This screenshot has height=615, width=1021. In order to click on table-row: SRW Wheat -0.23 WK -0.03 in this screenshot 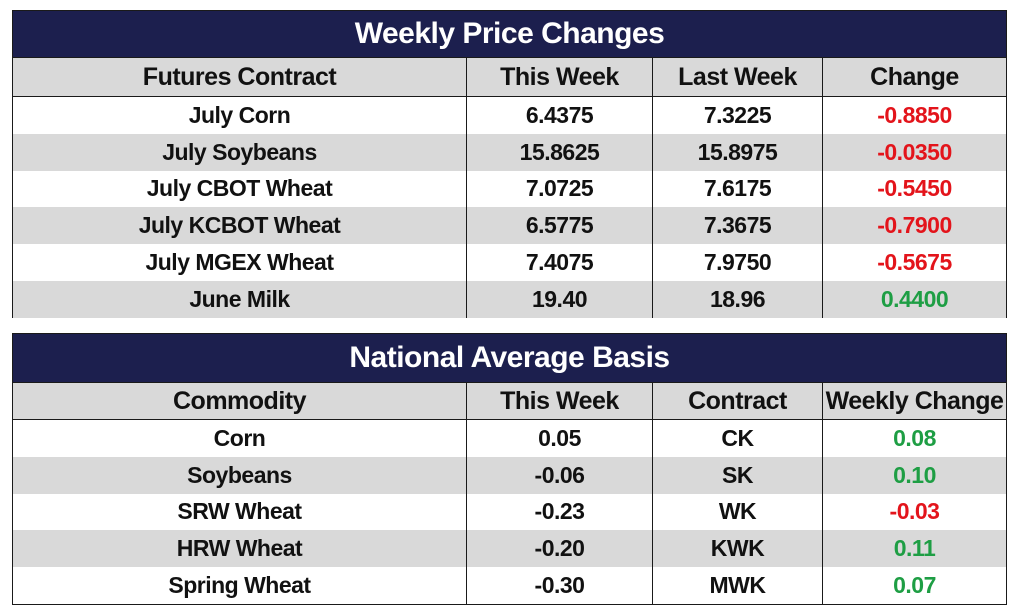, I will do `click(509, 512)`.